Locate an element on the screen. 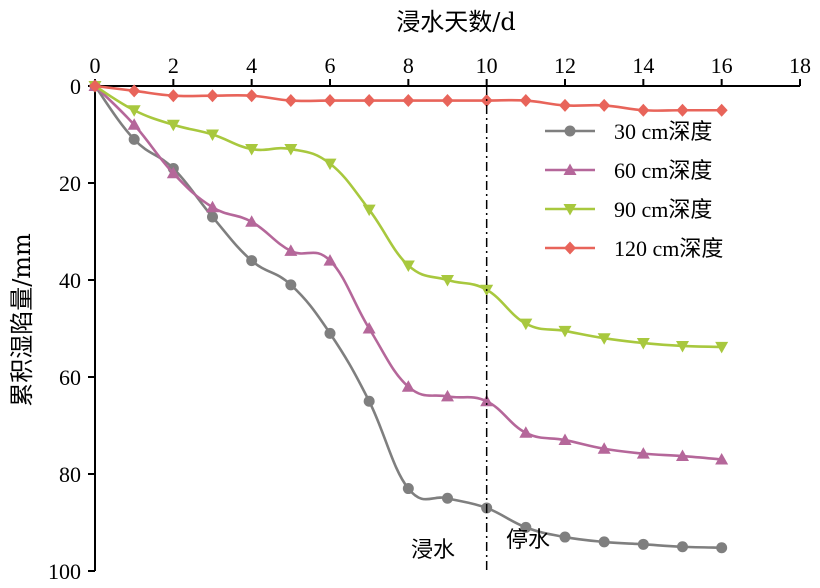 Image resolution: width=820 pixels, height=588 pixels. y-tick-label: 80 is located at coordinates (70, 474).